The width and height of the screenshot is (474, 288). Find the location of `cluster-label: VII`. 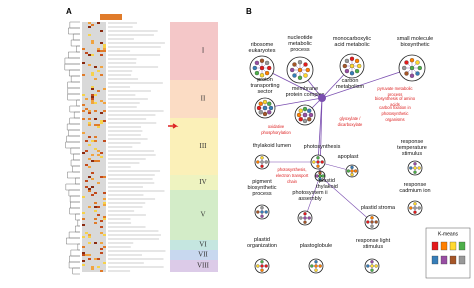

cluster-label: VII is located at coordinates (203, 255).